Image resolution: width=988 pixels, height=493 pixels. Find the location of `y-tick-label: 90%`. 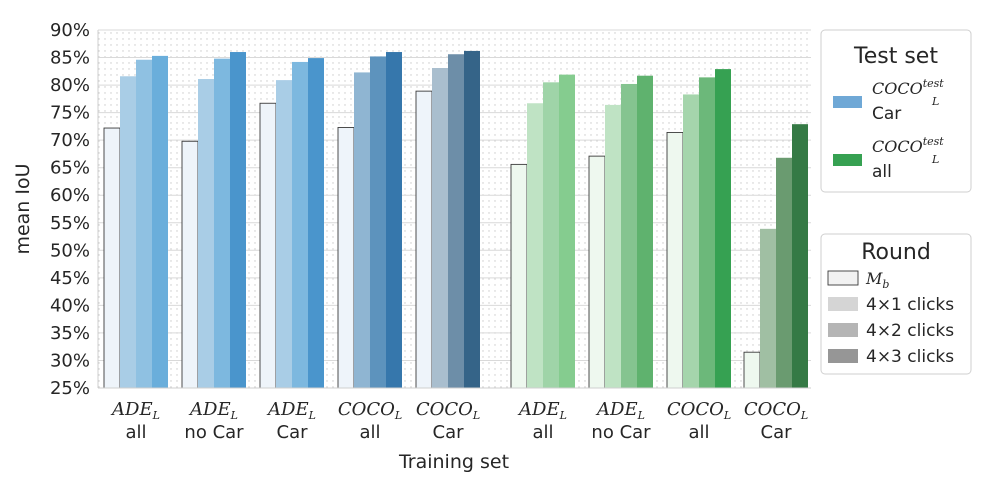

y-tick-label: 90% is located at coordinates (70, 30).